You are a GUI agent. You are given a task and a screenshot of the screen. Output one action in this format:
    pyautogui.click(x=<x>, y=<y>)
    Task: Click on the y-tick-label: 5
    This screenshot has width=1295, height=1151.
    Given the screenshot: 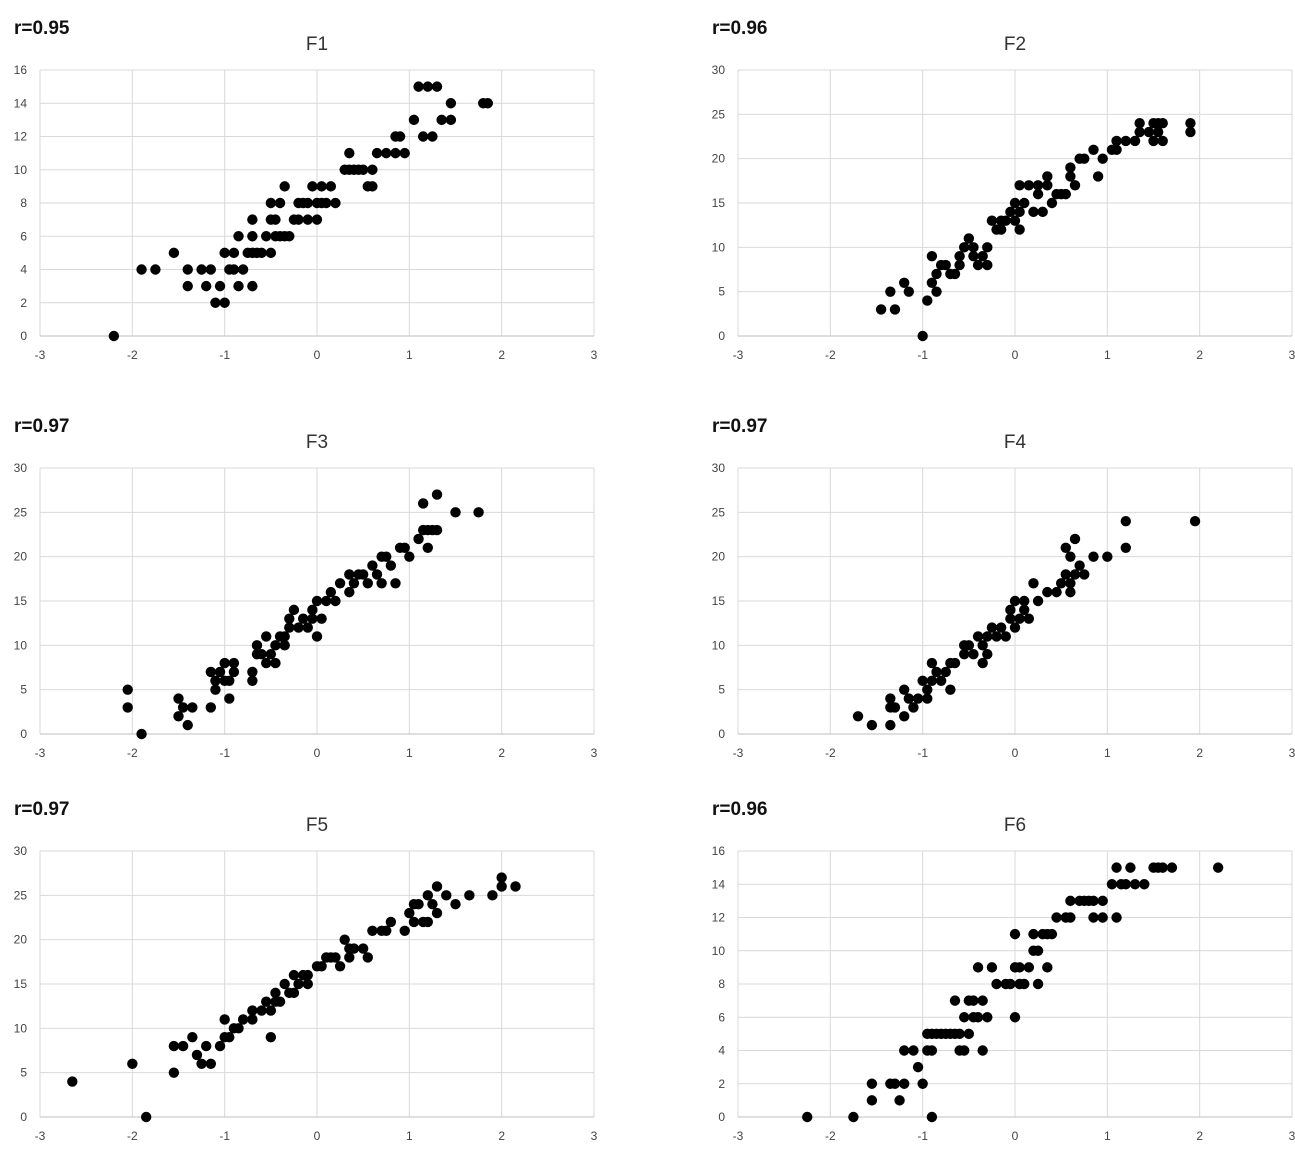 What is the action you would take?
    pyautogui.click(x=23, y=690)
    